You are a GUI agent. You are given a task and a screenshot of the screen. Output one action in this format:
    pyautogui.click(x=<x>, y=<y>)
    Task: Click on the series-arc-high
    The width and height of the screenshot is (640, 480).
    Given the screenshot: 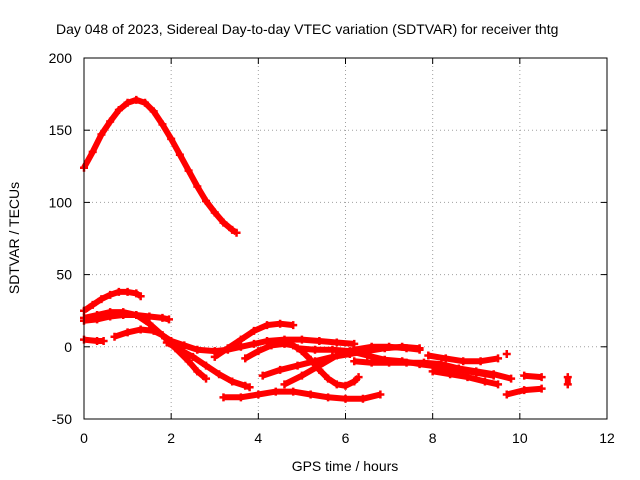 What is the action you would take?
    pyautogui.click(x=160, y=166)
    